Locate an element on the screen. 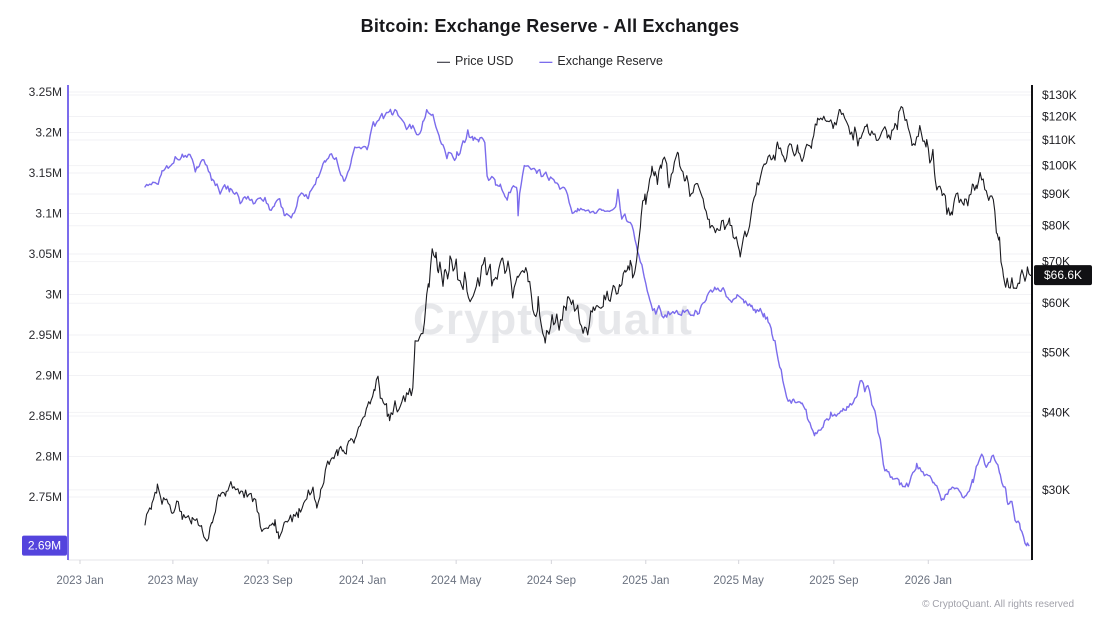 Image resolution: width=1100 pixels, height=619 pixels. svg-text: 2.85M is located at coordinates (45, 416).